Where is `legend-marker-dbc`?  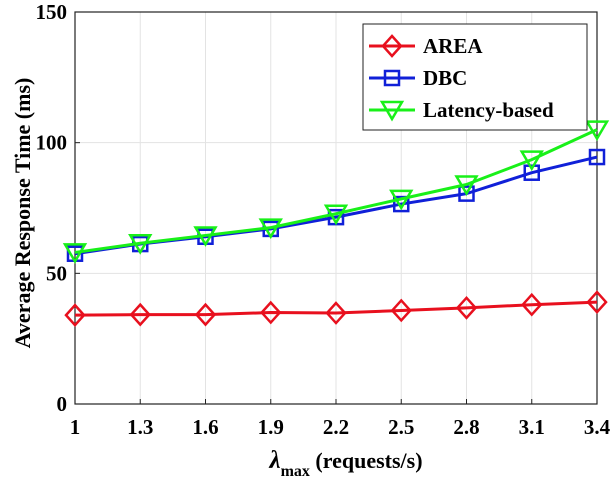 legend-marker-dbc is located at coordinates (392, 78).